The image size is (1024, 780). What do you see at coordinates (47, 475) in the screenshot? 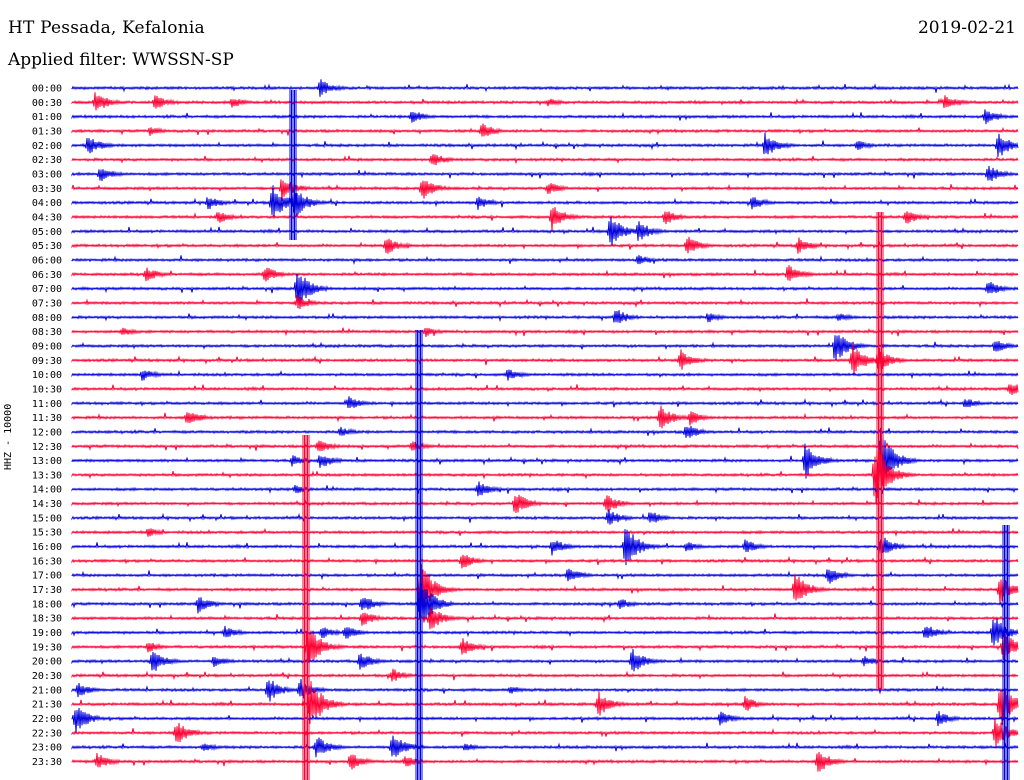
I see `time-label: 13:30` at bounding box center [47, 475].